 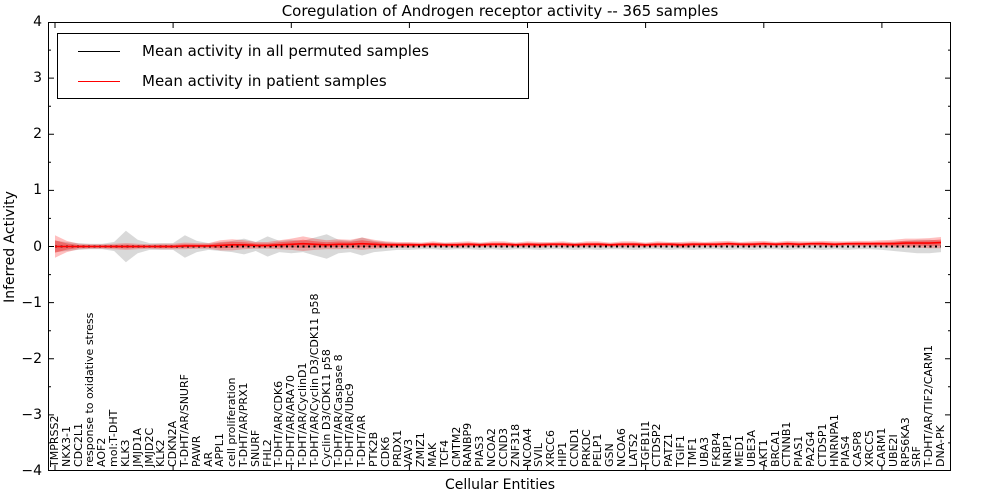 What do you see at coordinates (267, 453) in the screenshot?
I see `x-tick-label: FHL2` at bounding box center [267, 453].